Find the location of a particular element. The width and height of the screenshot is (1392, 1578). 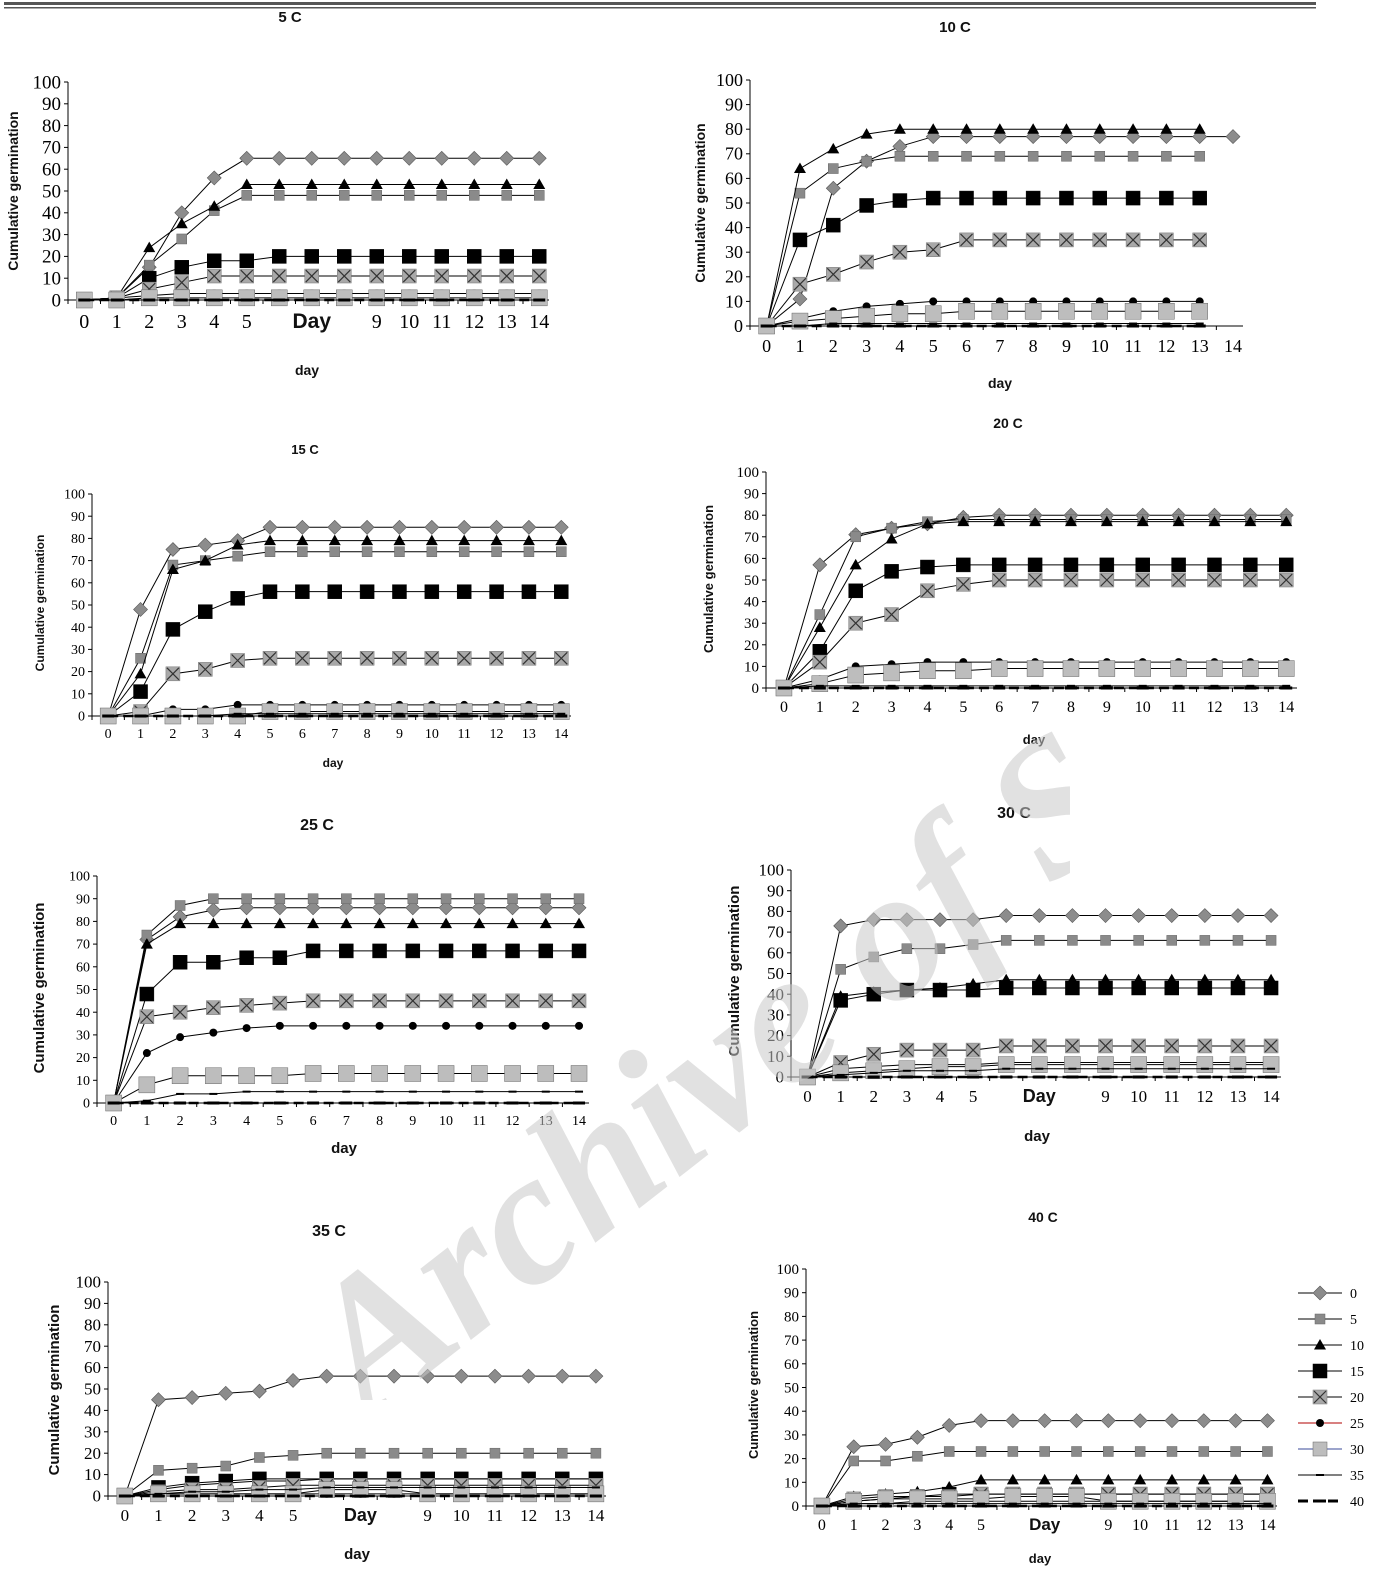

x-tick-label: 6 is located at coordinates (966, 346).